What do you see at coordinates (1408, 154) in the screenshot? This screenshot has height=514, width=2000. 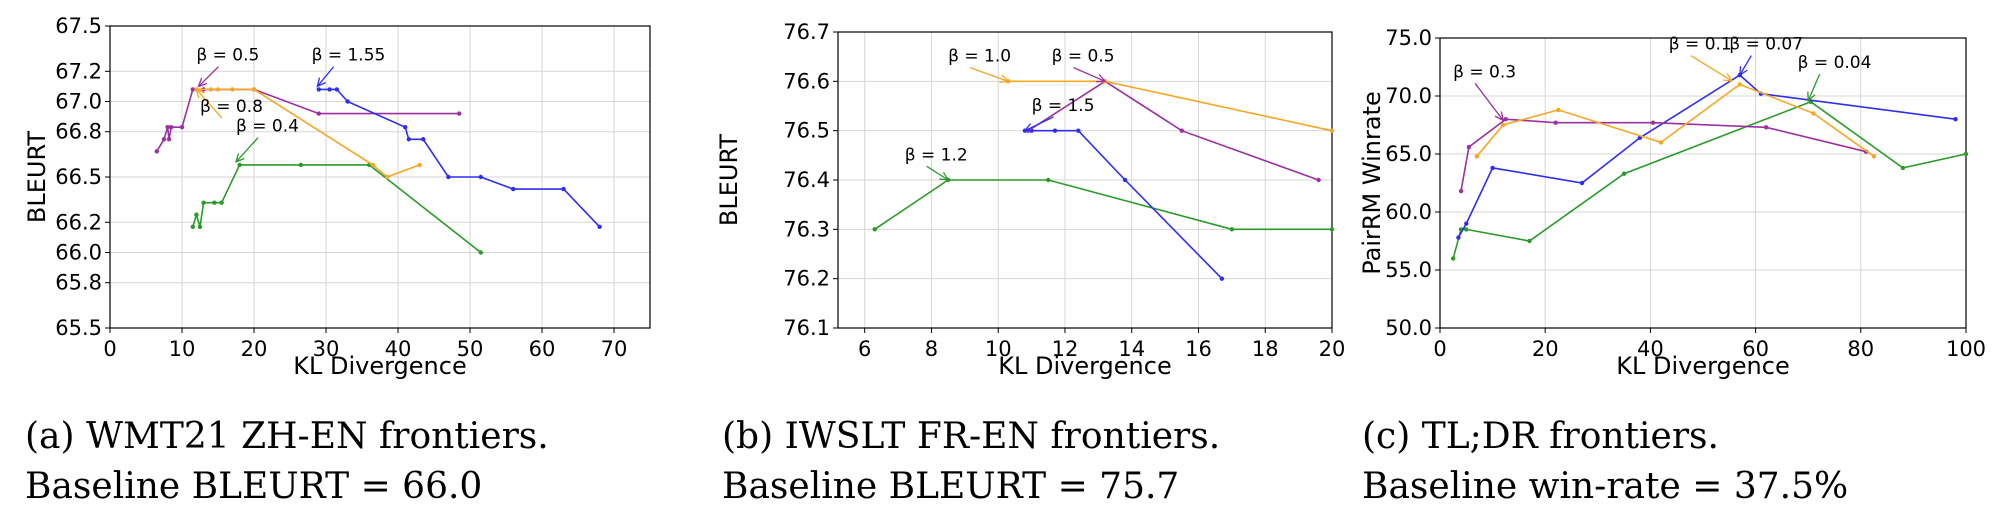 I see `y-tick-label: 65.0` at bounding box center [1408, 154].